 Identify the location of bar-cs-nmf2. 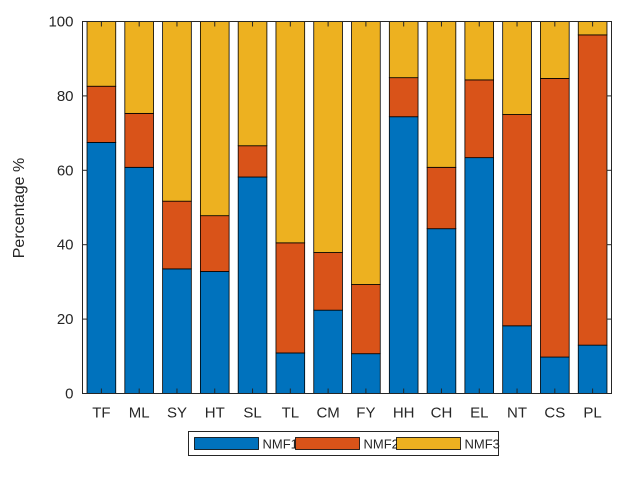
(555, 218).